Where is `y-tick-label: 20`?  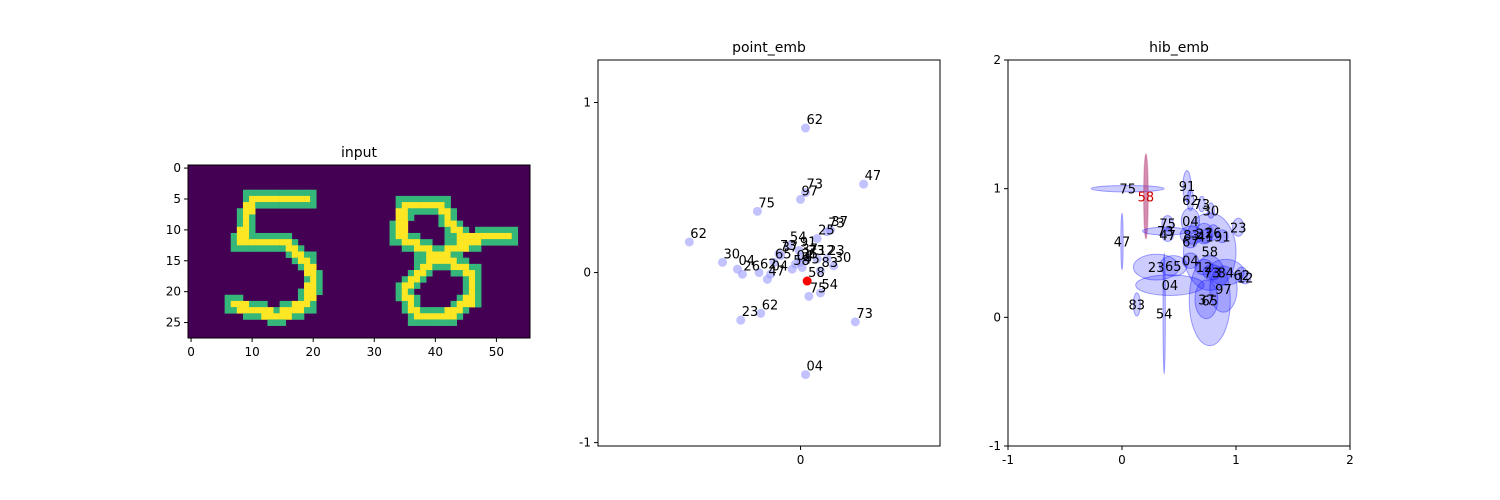 y-tick-label: 20 is located at coordinates (173, 292).